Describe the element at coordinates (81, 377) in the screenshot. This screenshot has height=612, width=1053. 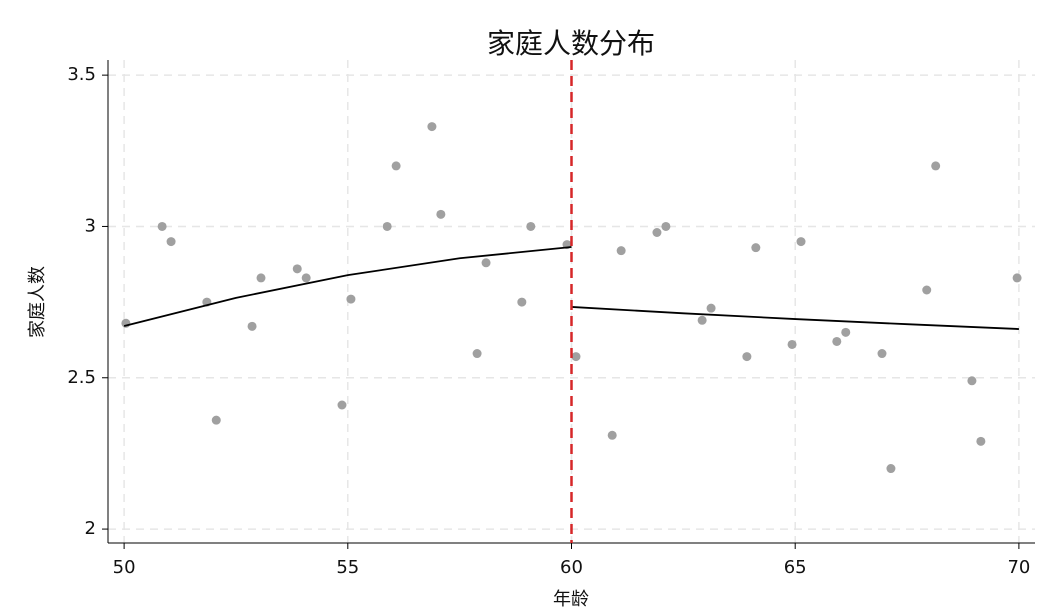
I see `y-tick-label: 2.5` at that location.